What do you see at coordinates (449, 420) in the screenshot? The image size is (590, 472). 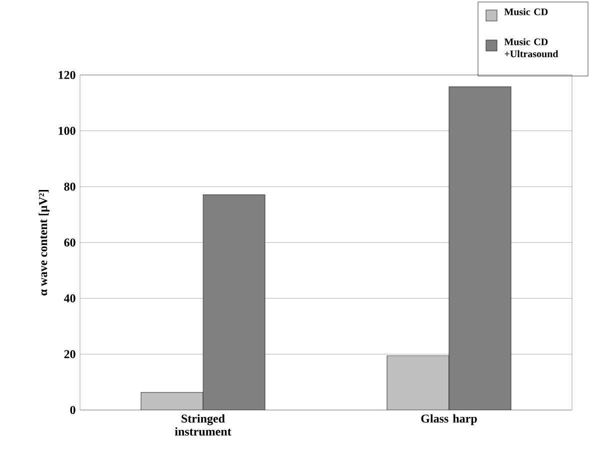 I see `x-tick-label: Glass harp` at bounding box center [449, 420].